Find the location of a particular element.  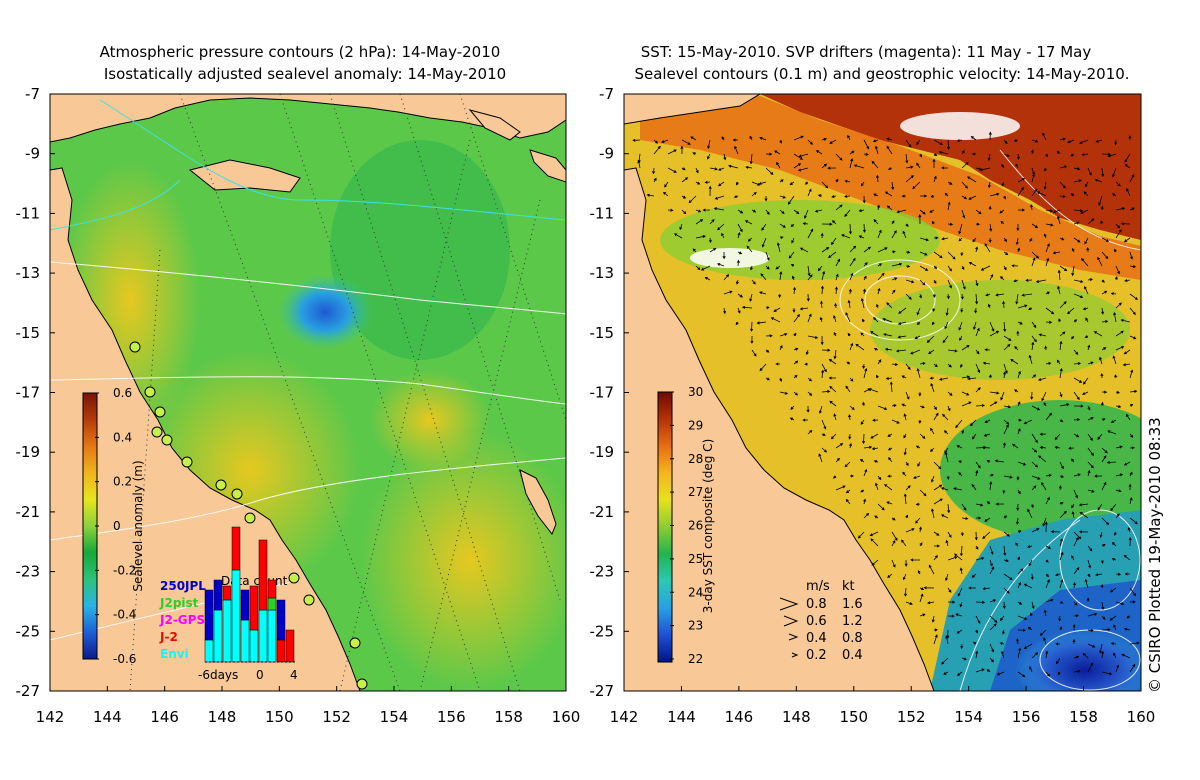

y-tick-label: -21 is located at coordinates (602, 512).